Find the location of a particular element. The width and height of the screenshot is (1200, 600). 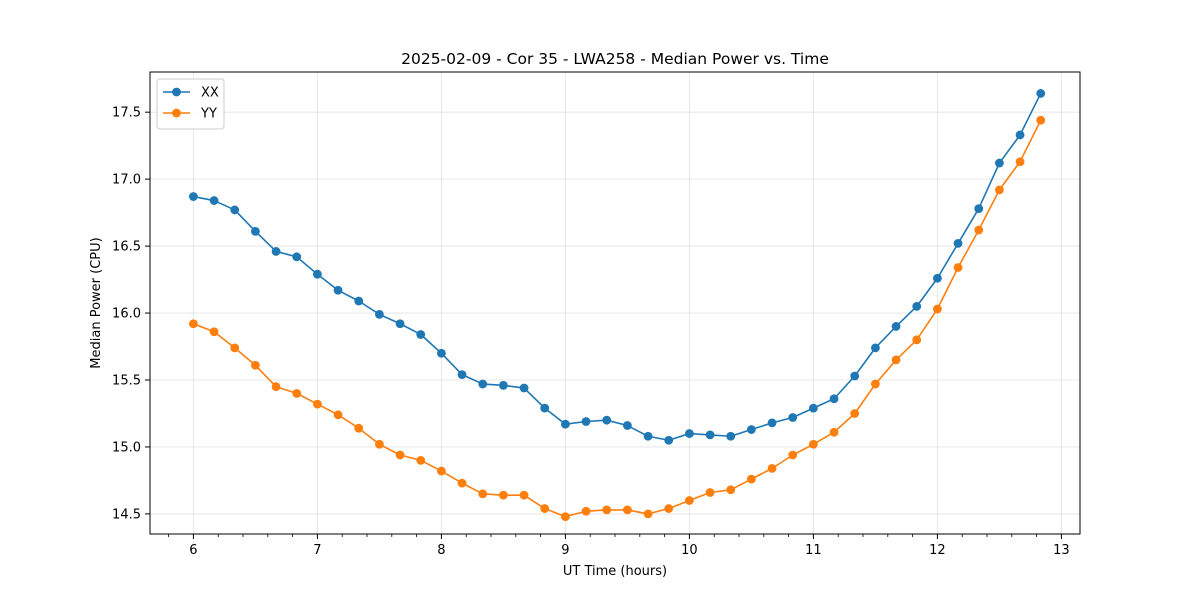

x-tick-label: 8 is located at coordinates (441, 550).